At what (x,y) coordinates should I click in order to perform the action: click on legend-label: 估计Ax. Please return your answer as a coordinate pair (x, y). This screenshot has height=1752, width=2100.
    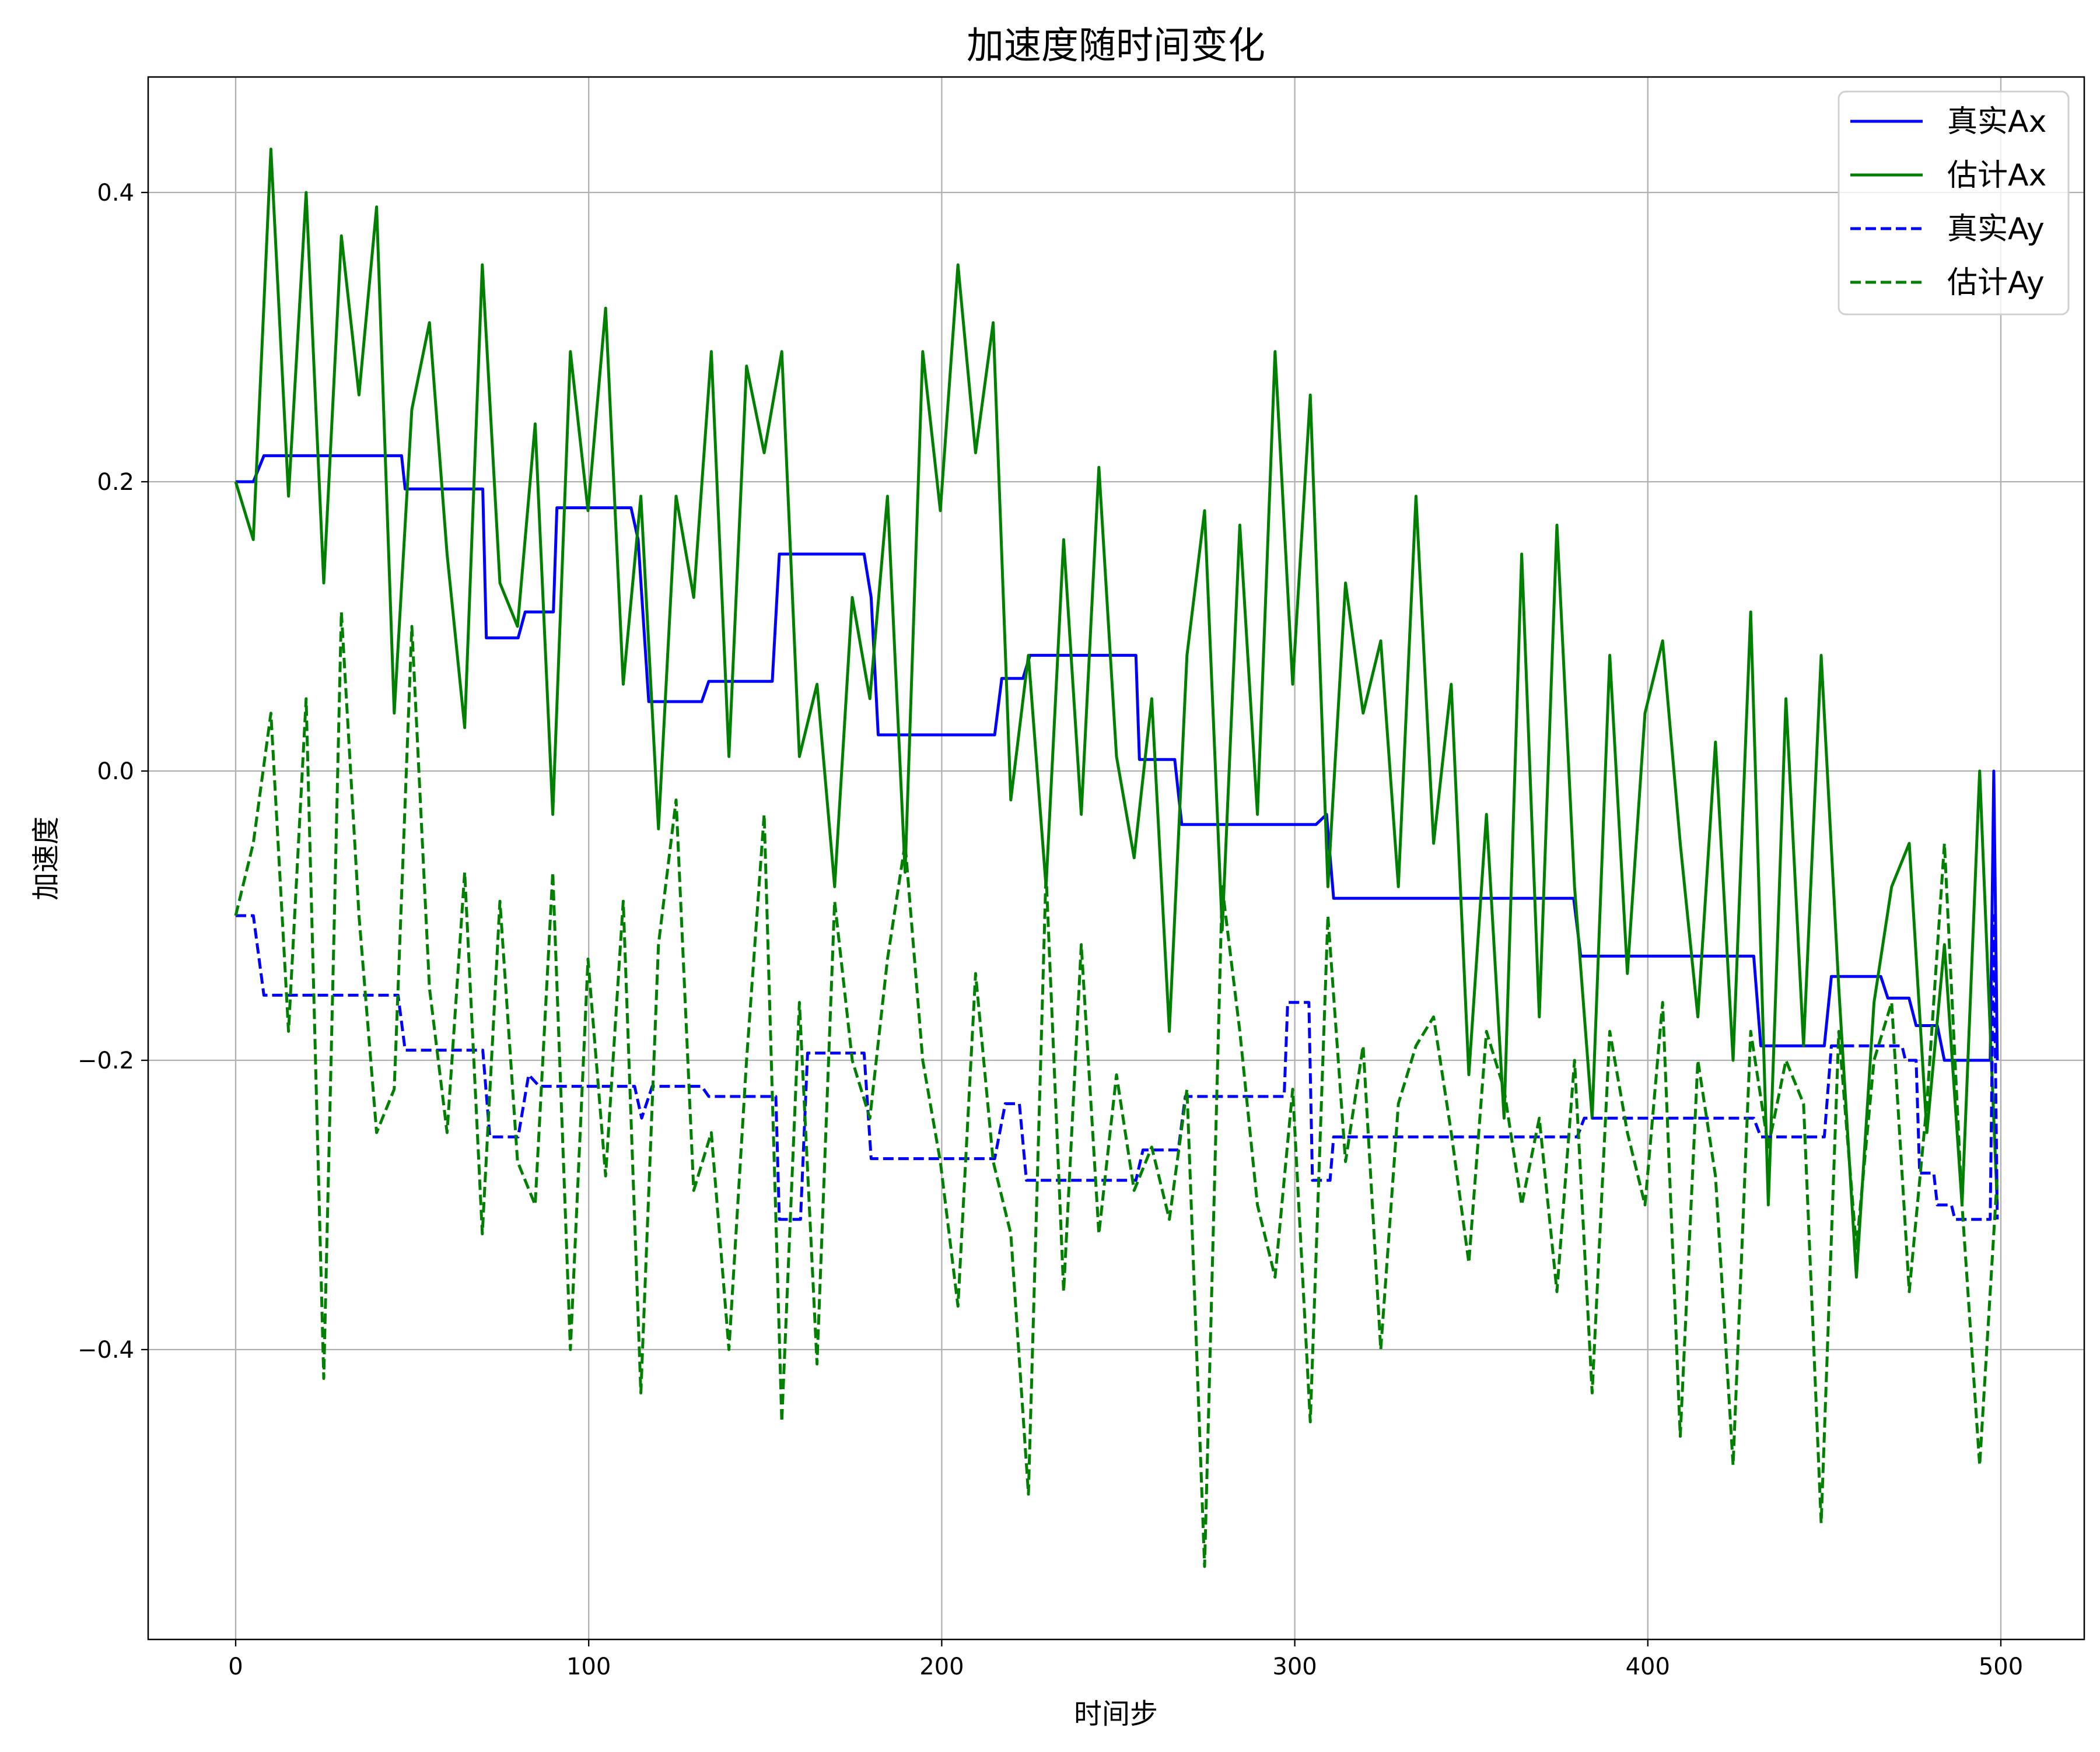
    Looking at the image, I should click on (1996, 175).